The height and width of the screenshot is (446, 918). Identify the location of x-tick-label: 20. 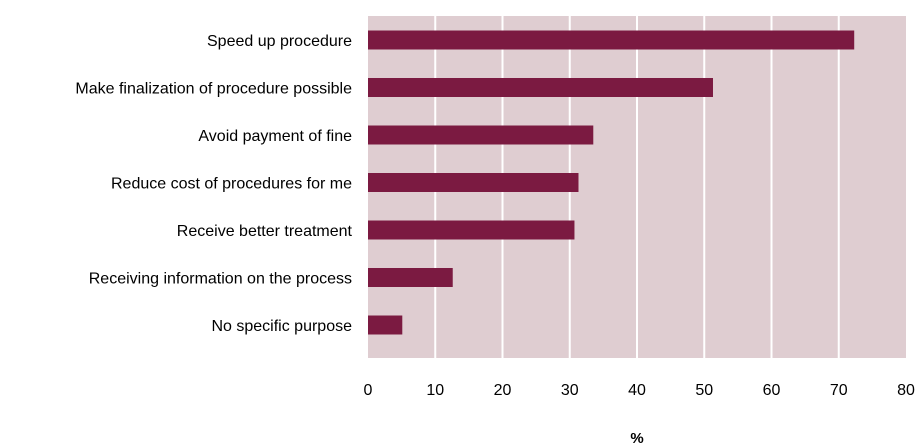
(503, 390).